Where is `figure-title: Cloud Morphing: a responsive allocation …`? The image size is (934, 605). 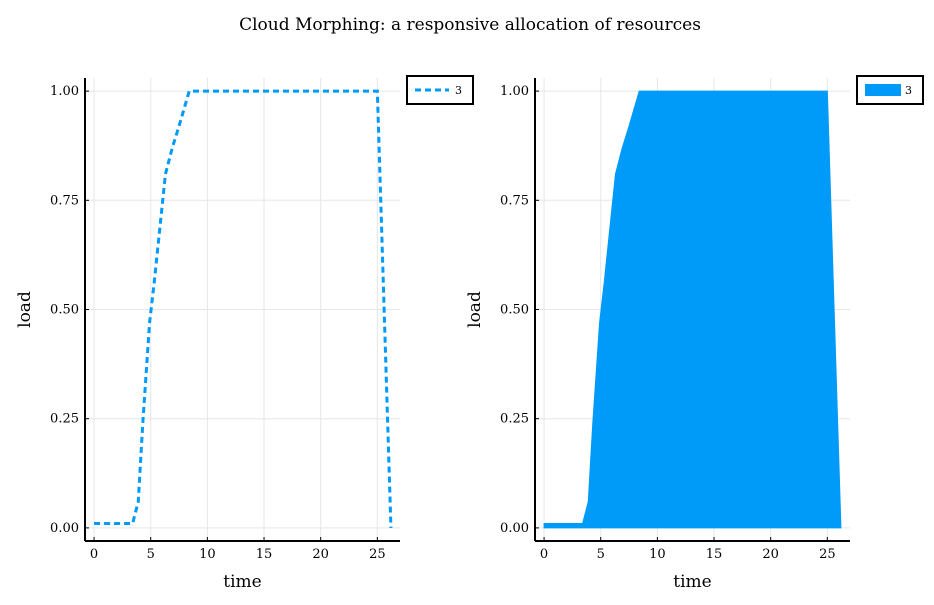 figure-title: Cloud Morphing: a responsive allocation … is located at coordinates (470, 25).